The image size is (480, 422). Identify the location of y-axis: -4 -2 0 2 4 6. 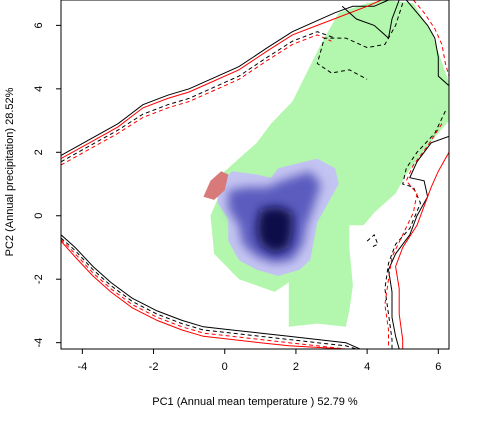
(47, 185).